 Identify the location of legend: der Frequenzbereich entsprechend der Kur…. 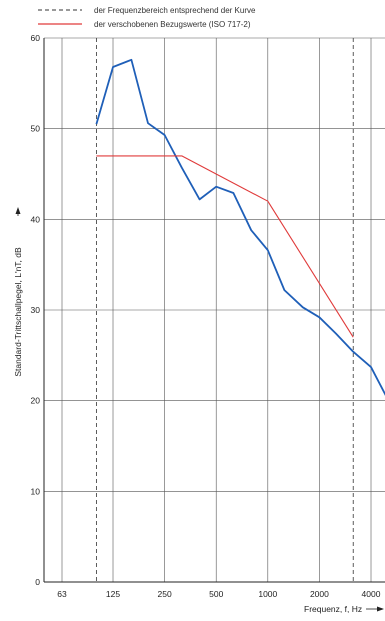
(147, 17).